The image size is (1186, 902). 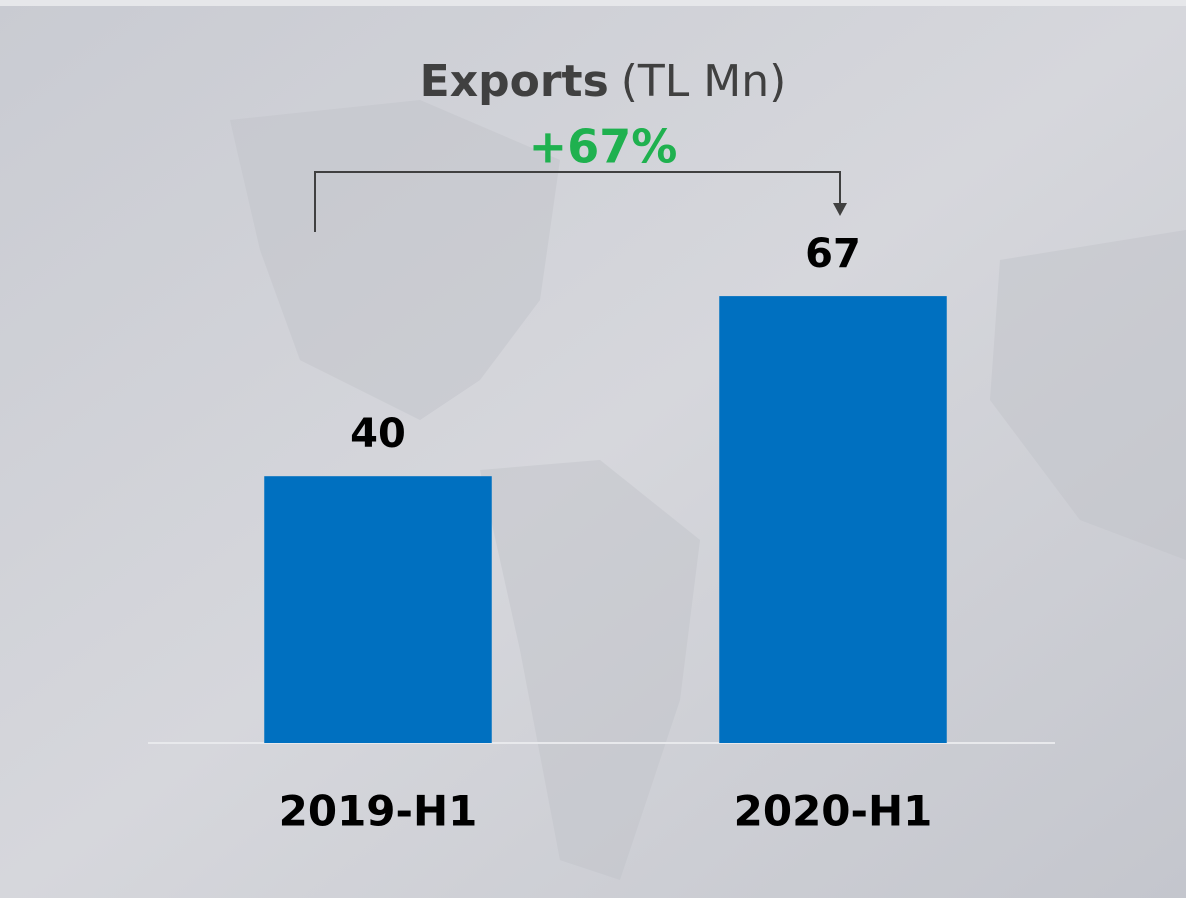 I want to click on x-tick-label: 2020-H1, so click(x=833, y=811).